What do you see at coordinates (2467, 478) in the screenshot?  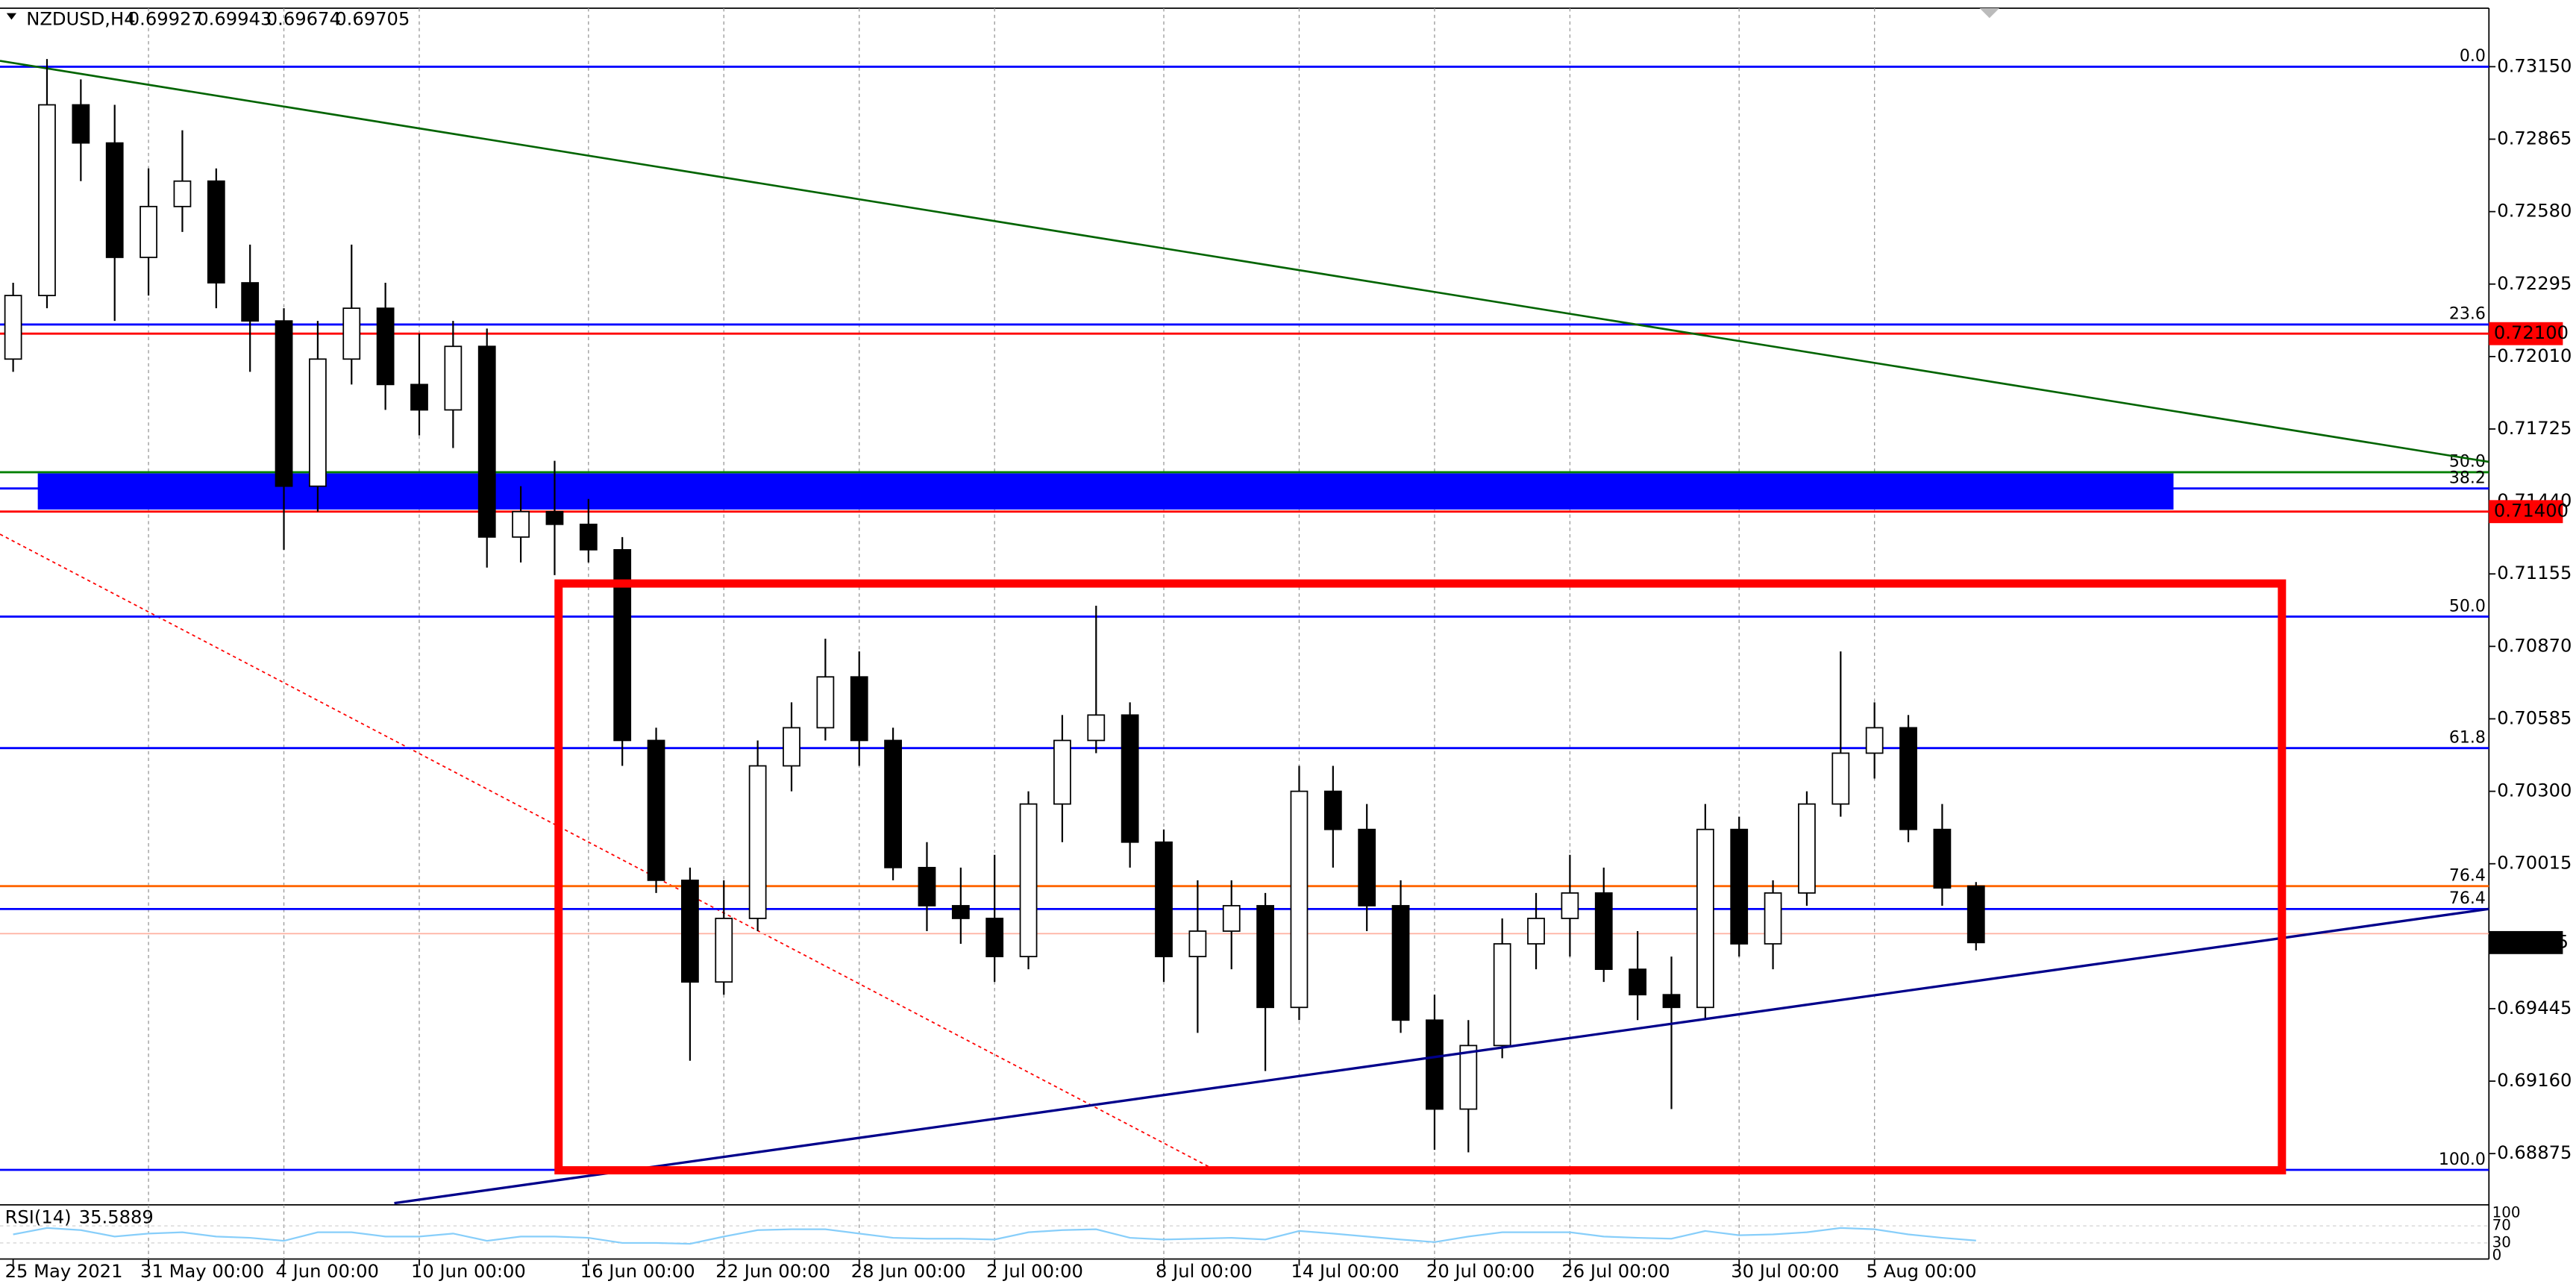 I see `level-label: 38.2` at bounding box center [2467, 478].